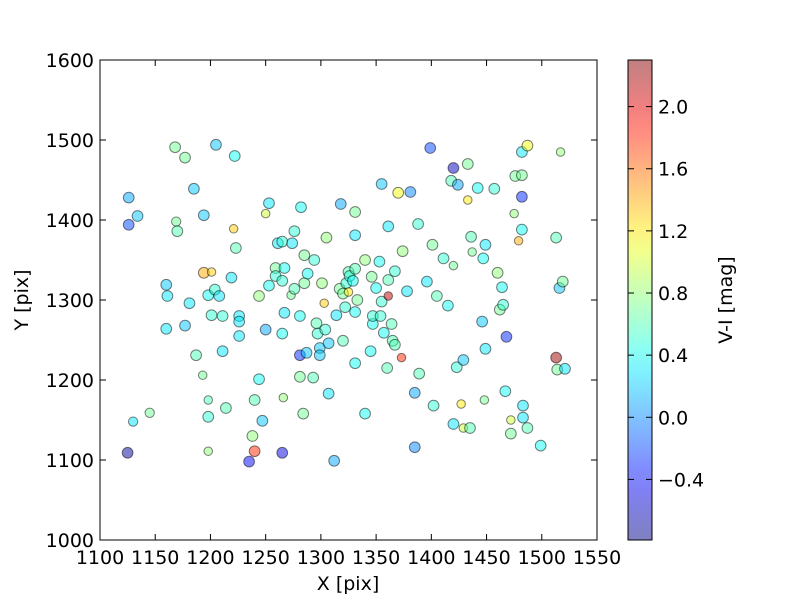  I want to click on y-tick-label: 1300, so click(70, 301).